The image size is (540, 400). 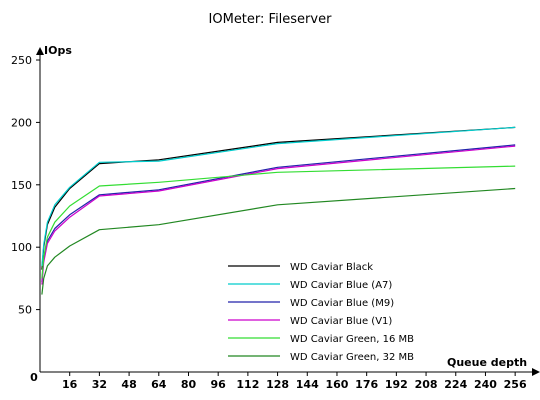 What do you see at coordinates (34, 377) in the screenshot?
I see `x-tick-label: 0` at bounding box center [34, 377].